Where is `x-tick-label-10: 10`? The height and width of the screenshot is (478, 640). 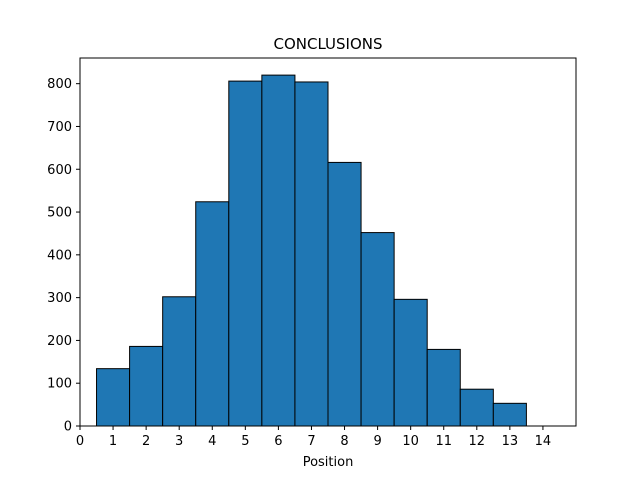 x-tick-label-10: 10 is located at coordinates (410, 441).